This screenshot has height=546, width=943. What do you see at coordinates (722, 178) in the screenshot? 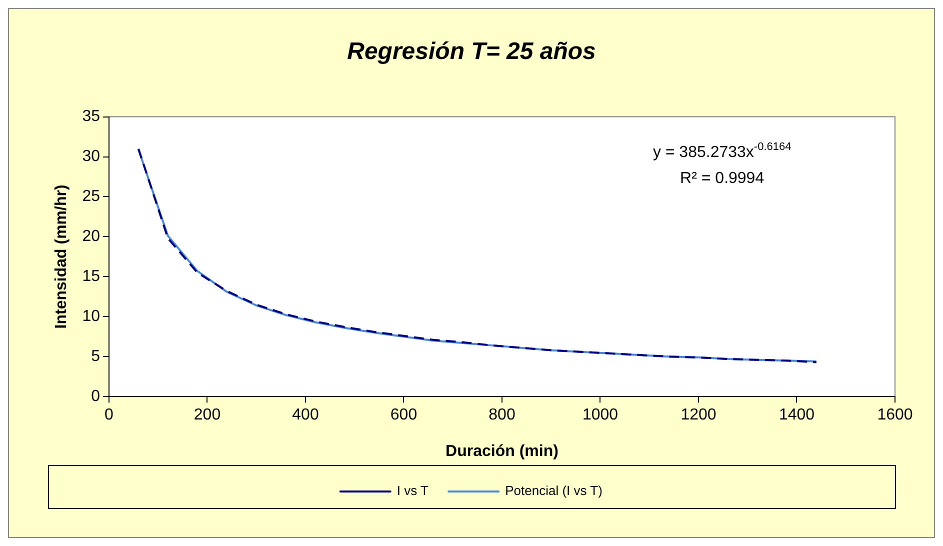
I see `annotation: R² = 0.9994` at bounding box center [722, 178].